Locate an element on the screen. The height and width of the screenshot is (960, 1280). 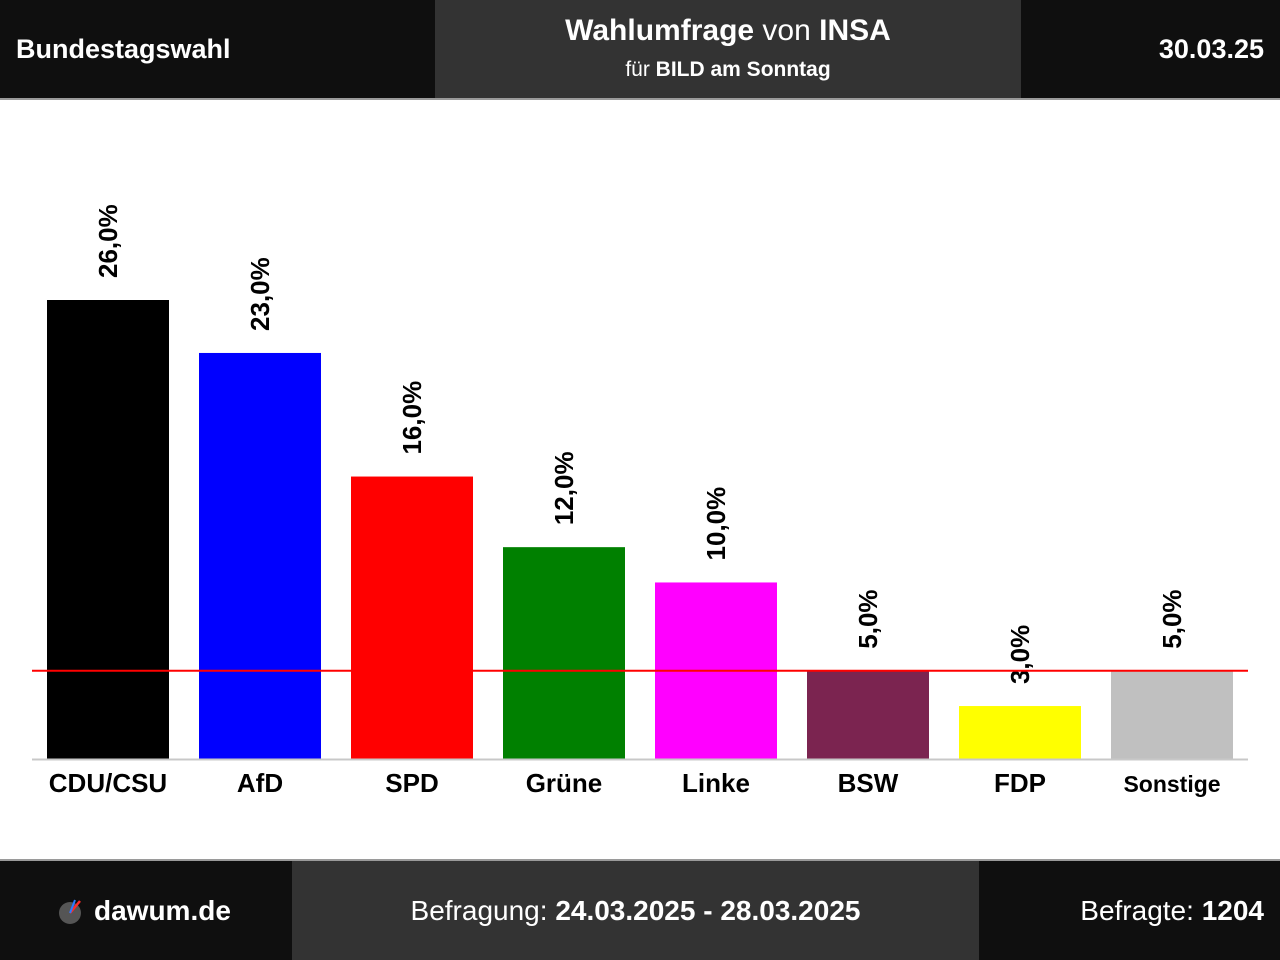
poll-title-panel: Wahlumfrage von INSA für BILD am Sonntag is located at coordinates (728, 49).